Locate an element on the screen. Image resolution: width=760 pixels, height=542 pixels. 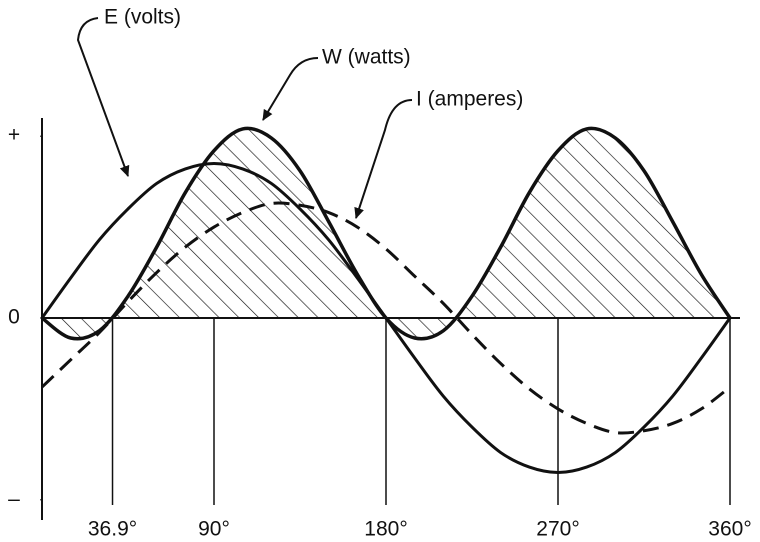
x-tick-label: 270° is located at coordinates (557, 529).